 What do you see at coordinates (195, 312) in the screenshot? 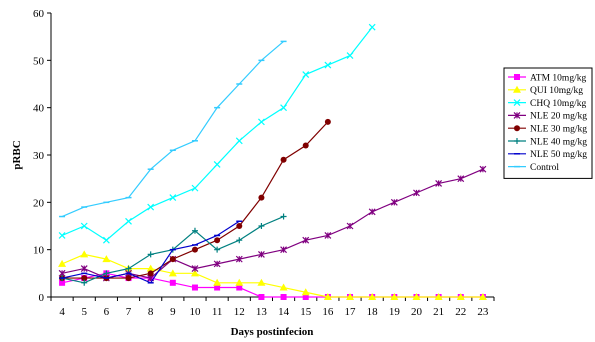
I see `x-tick-label: 10` at bounding box center [195, 312].